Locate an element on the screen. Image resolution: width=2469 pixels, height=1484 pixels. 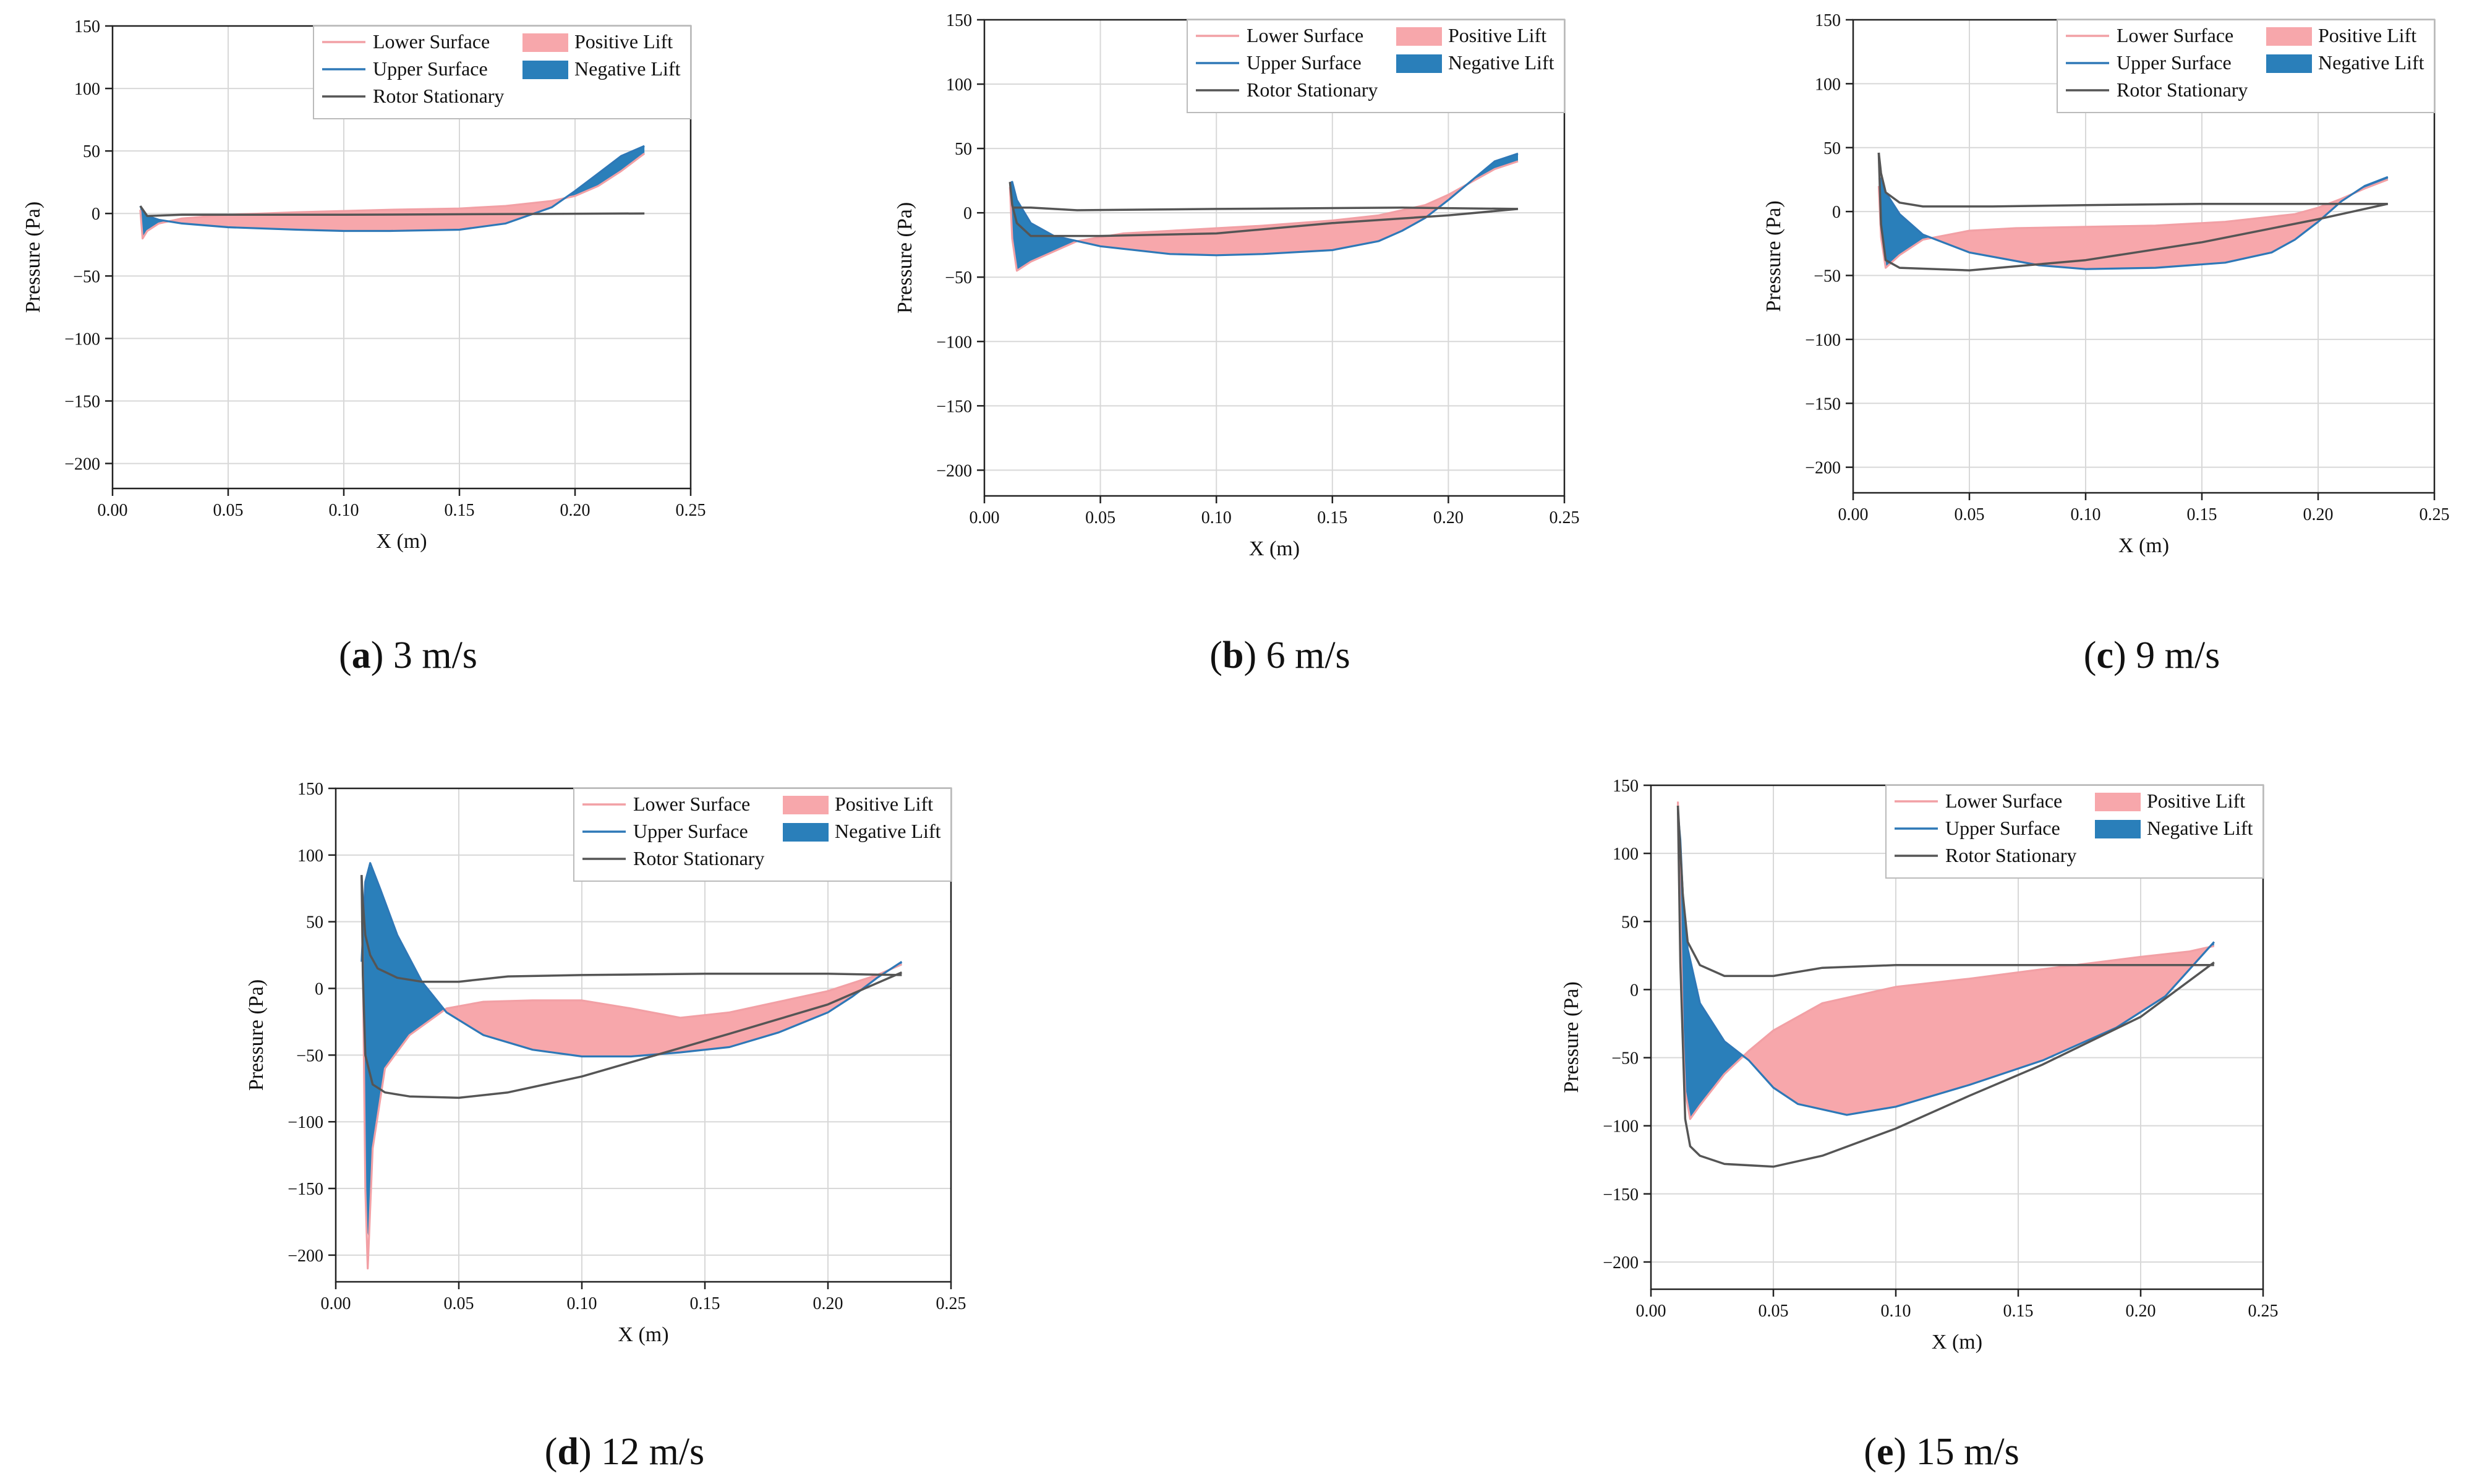
subfigure-caption-e: (e) 15 m/s is located at coordinates (1941, 1452).